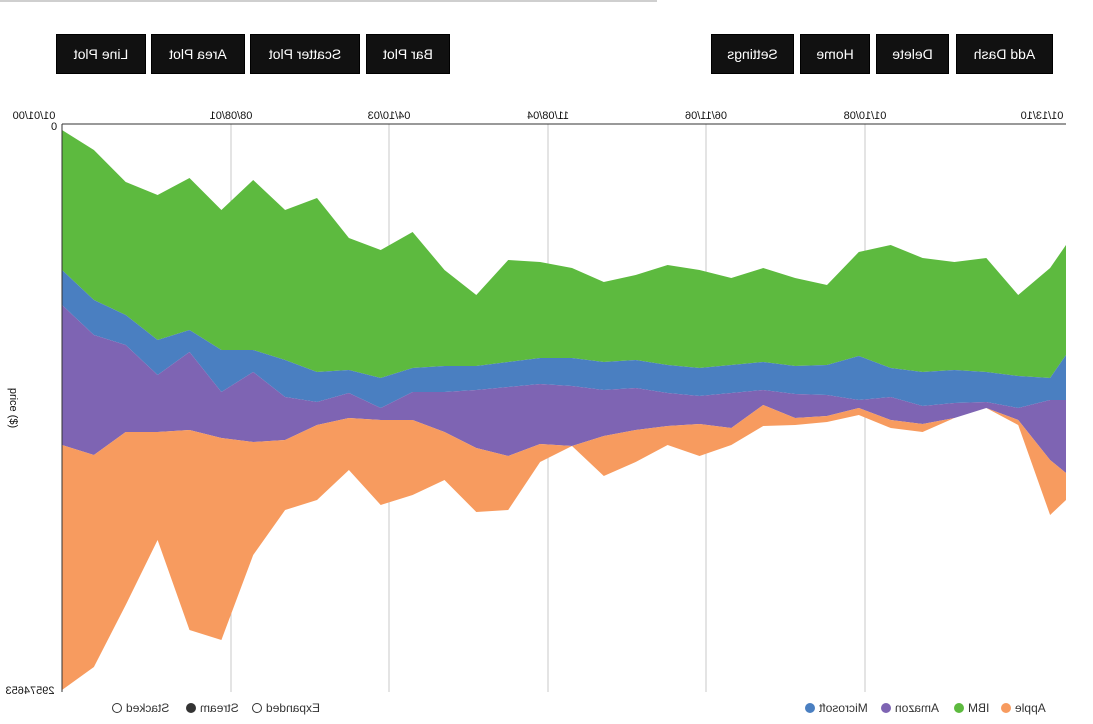  What do you see at coordinates (548, 116) in the screenshot?
I see `x-tick-label: 11/08/04` at bounding box center [548, 116].